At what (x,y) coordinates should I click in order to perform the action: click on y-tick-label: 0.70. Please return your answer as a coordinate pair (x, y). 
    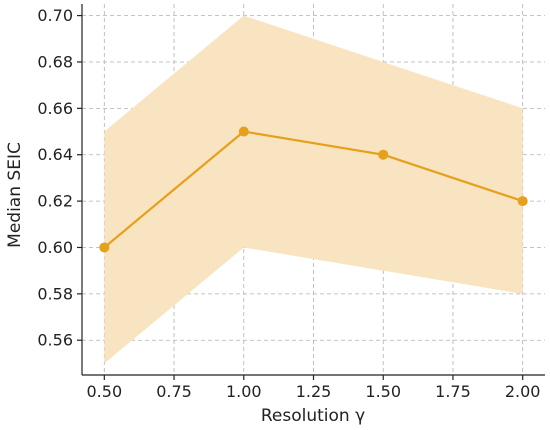
    Looking at the image, I should click on (55, 15).